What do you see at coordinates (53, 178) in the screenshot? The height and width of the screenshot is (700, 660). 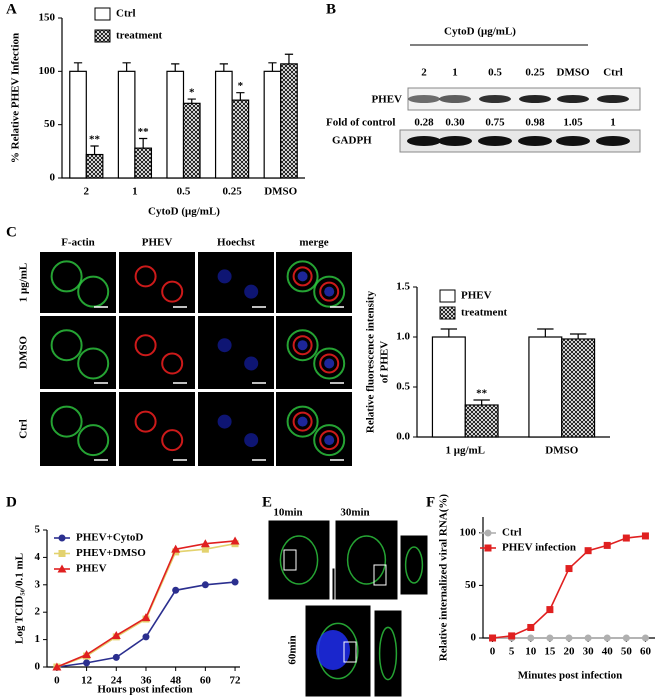 I see `y-tick-label: 0` at bounding box center [53, 178].